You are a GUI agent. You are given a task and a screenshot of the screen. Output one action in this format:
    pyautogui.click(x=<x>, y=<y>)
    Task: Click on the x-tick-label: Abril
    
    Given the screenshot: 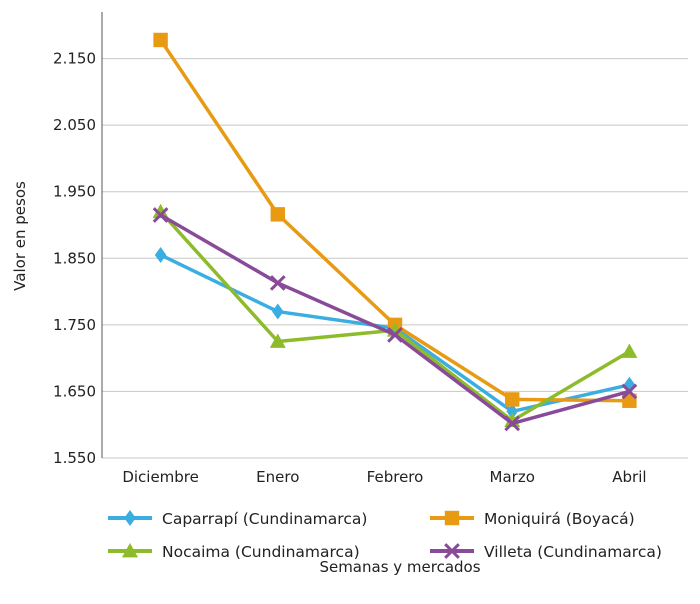 What is the action you would take?
    pyautogui.click(x=629, y=477)
    